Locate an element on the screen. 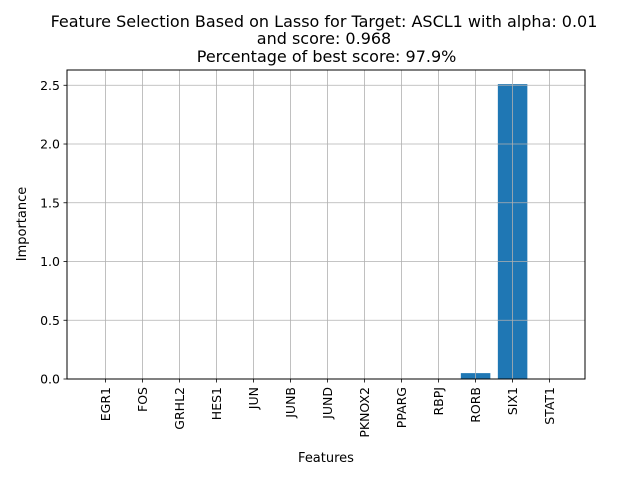 The height and width of the screenshot is (480, 640). y-axis-ticks: 0.0 0.5 1.0 1.5 2.0 2.5 is located at coordinates (53, 232).